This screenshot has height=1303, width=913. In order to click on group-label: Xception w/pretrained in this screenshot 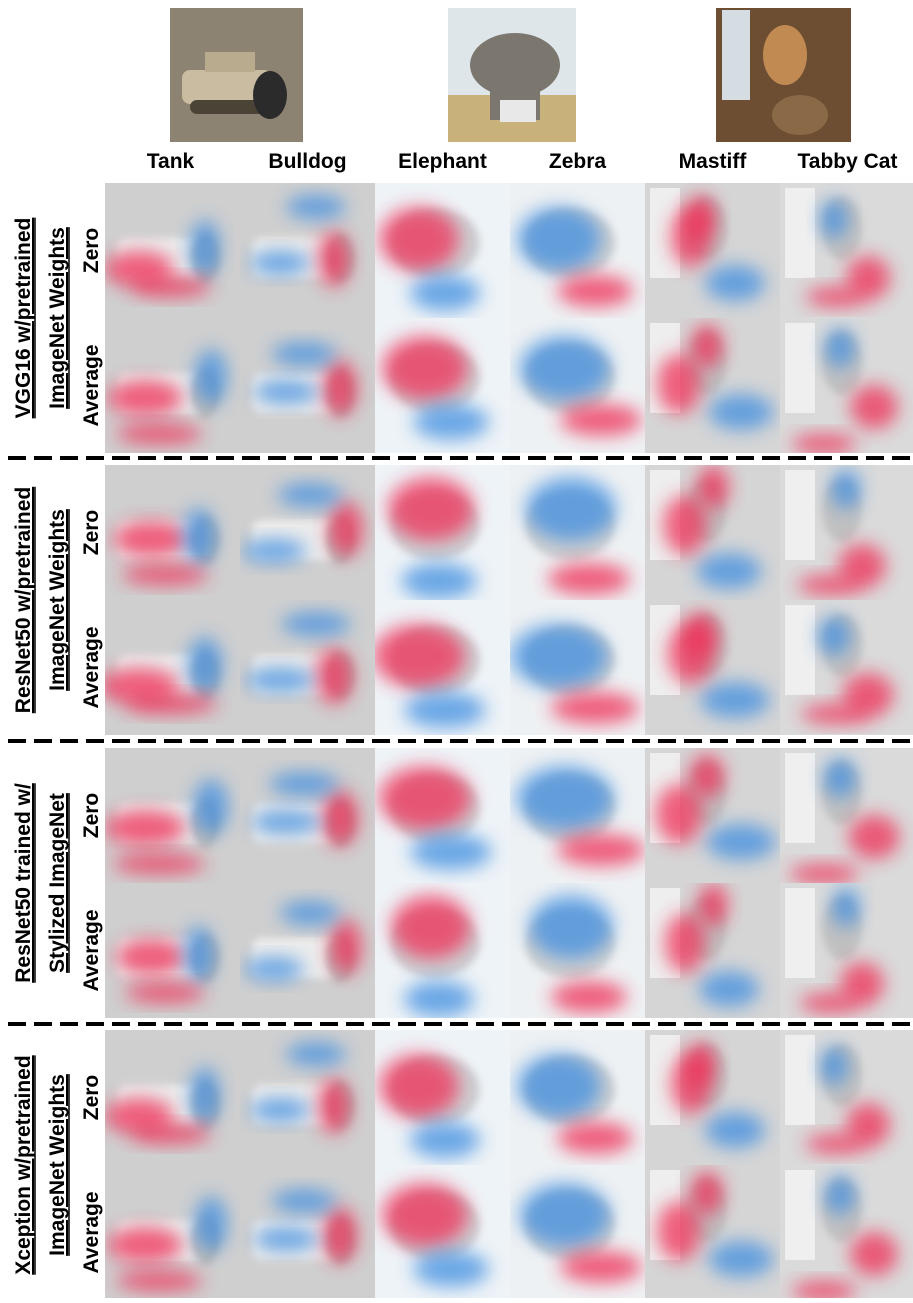, I will do `click(23, 1164)`.